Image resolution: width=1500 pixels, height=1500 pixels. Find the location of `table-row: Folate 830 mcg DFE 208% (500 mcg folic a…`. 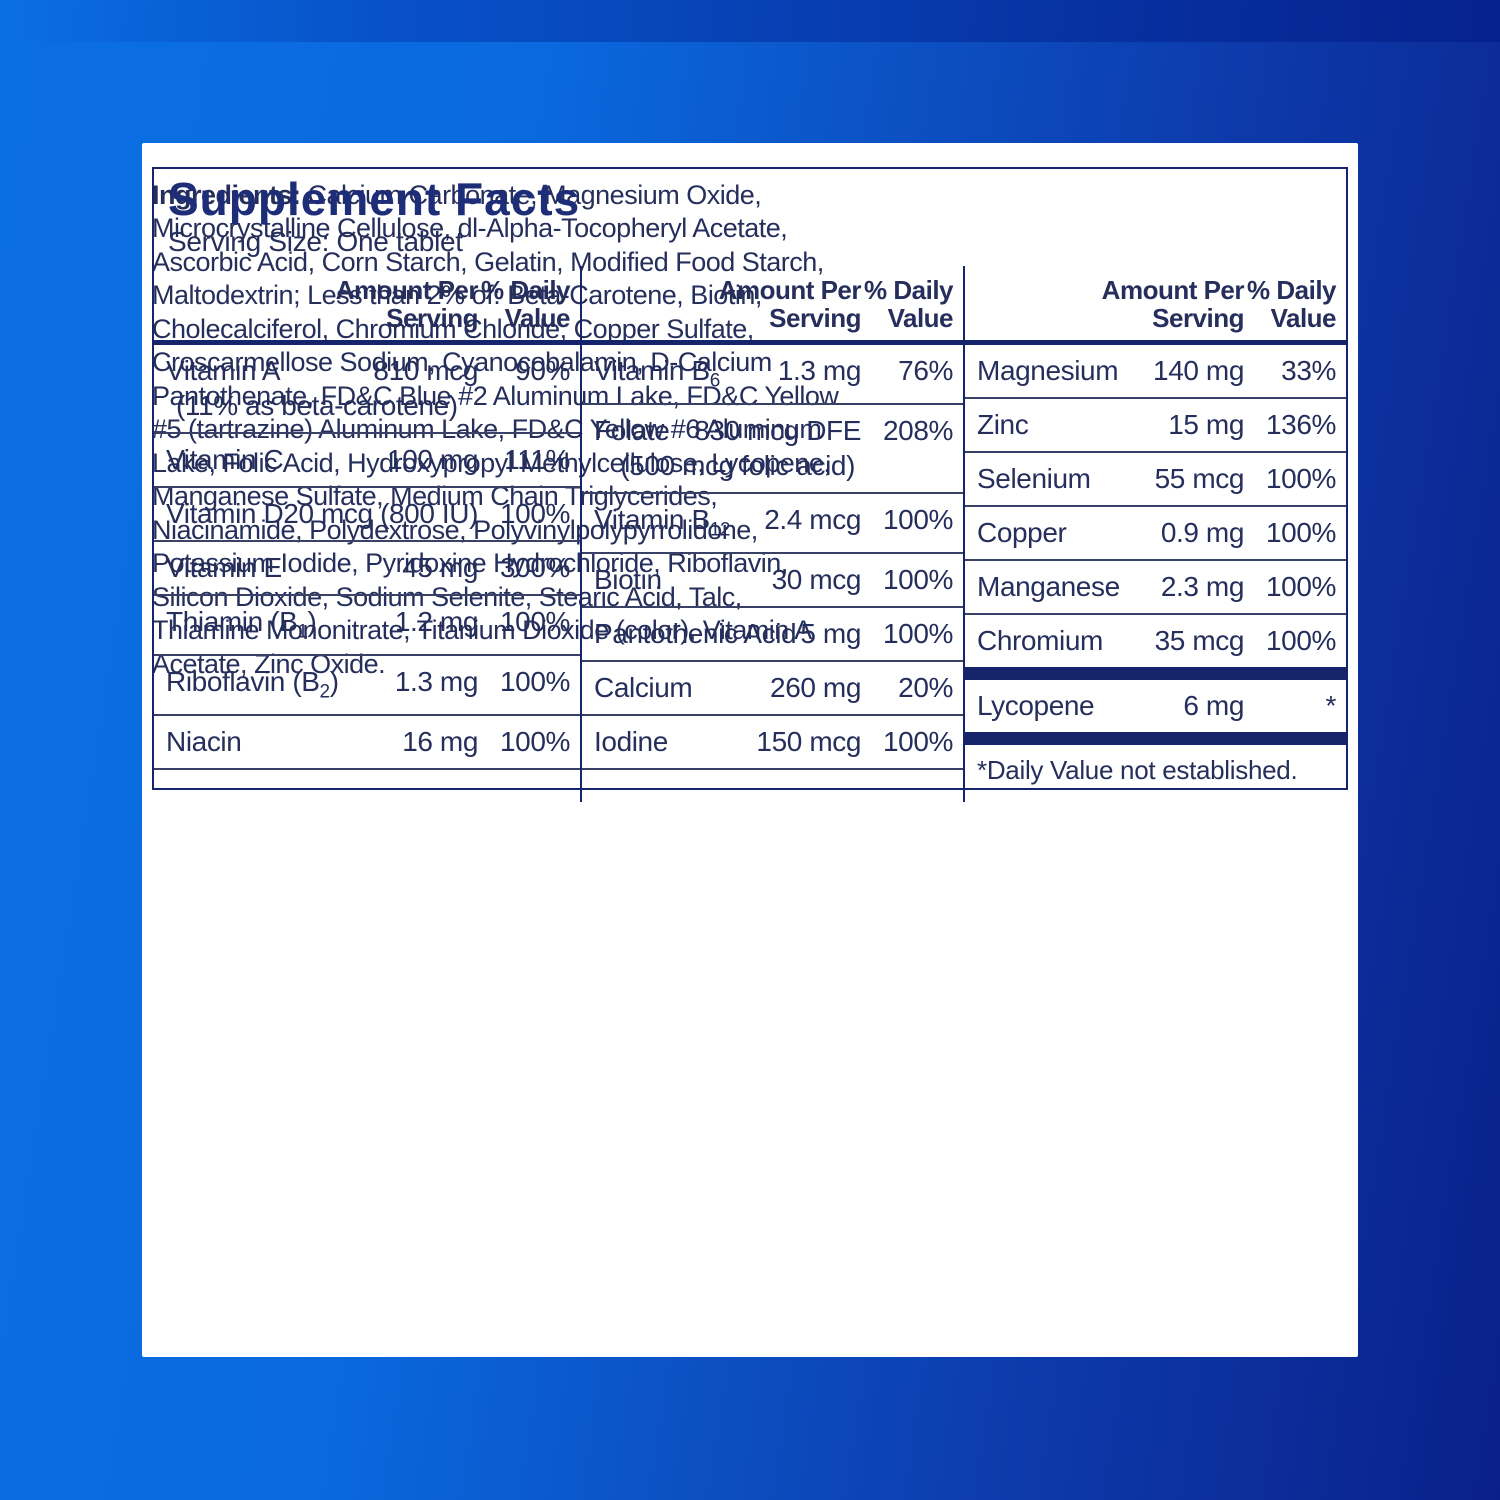

table-row: Folate 830 mcg DFE 208% (500 mcg folic a… is located at coordinates (773, 450).